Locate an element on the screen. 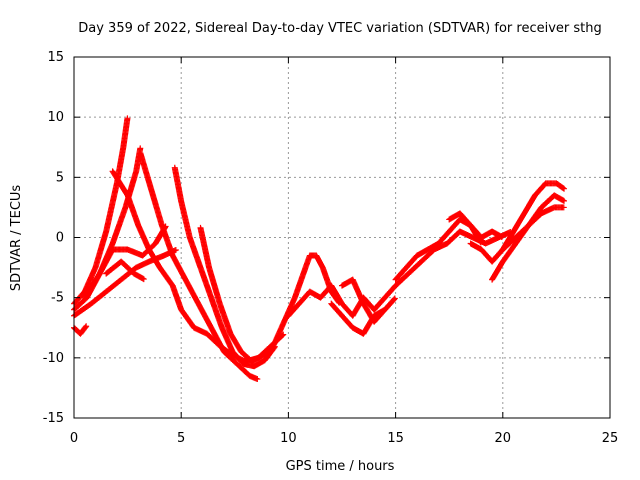 The height and width of the screenshot is (480, 640). y-tick-label: -10 is located at coordinates (53, 358).